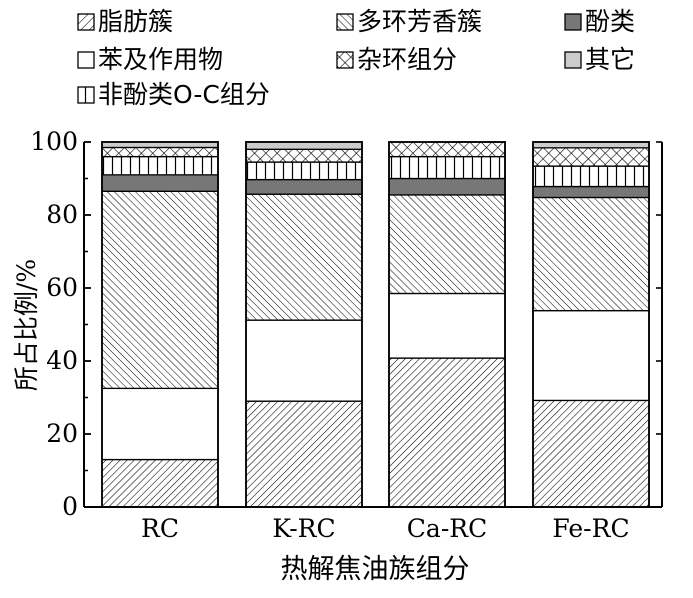  I want to click on y-tick-label: 80, so click(62, 214).